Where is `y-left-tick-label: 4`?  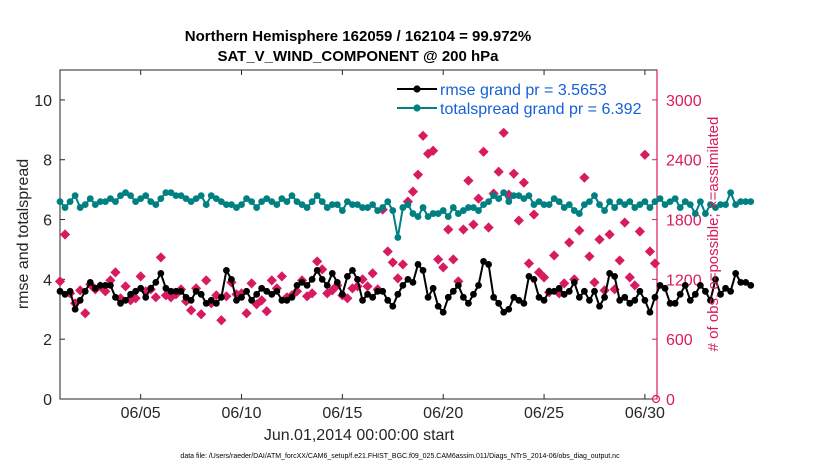
y-left-tick-label: 4 is located at coordinates (47, 280).